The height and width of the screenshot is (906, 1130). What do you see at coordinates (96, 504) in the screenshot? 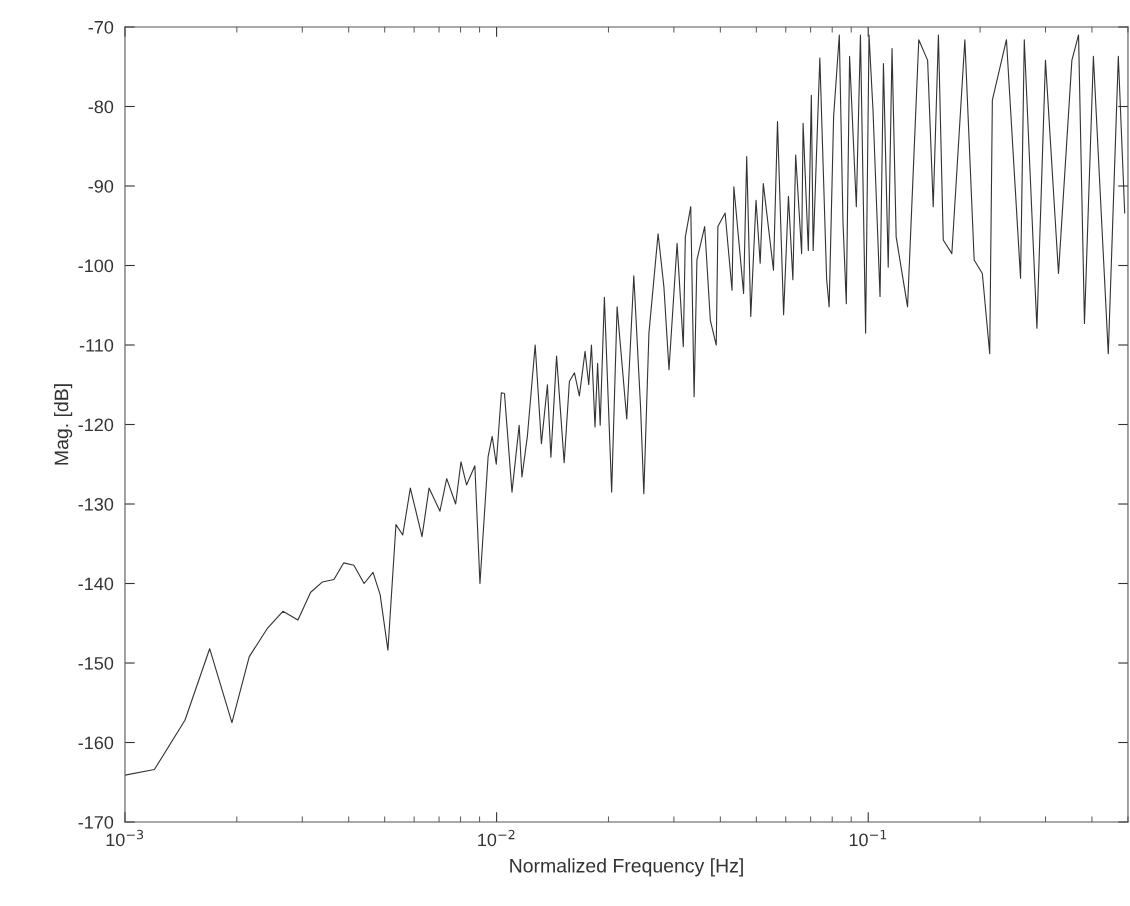
I see `y-tick-label: -130` at bounding box center [96, 504].